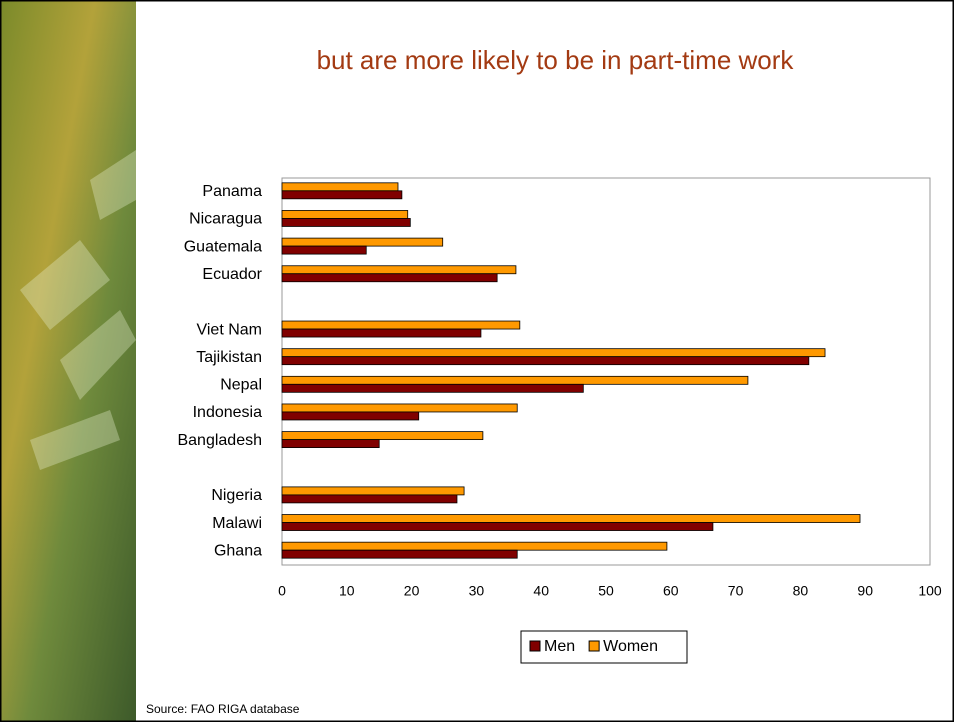  What do you see at coordinates (229, 357) in the screenshot?
I see `y-tick-label: Tajikistan` at bounding box center [229, 357].